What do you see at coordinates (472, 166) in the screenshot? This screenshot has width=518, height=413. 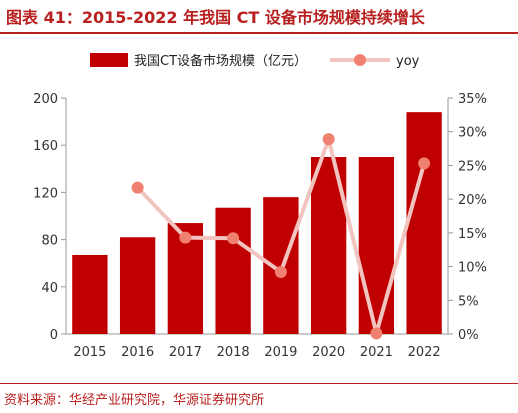 I see `y-right-tick-label: 25%` at bounding box center [472, 166].